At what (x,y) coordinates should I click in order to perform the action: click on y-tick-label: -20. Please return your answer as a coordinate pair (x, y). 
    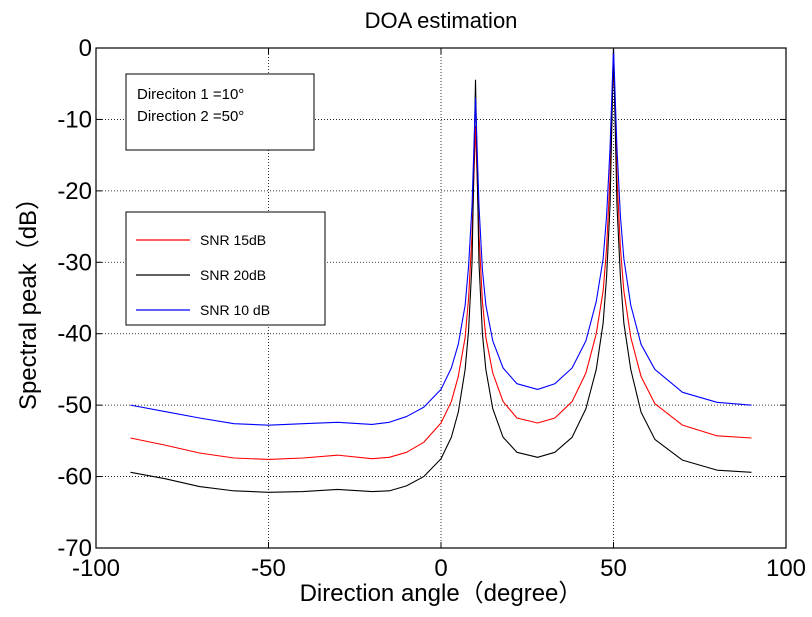
    Looking at the image, I should click on (74, 191).